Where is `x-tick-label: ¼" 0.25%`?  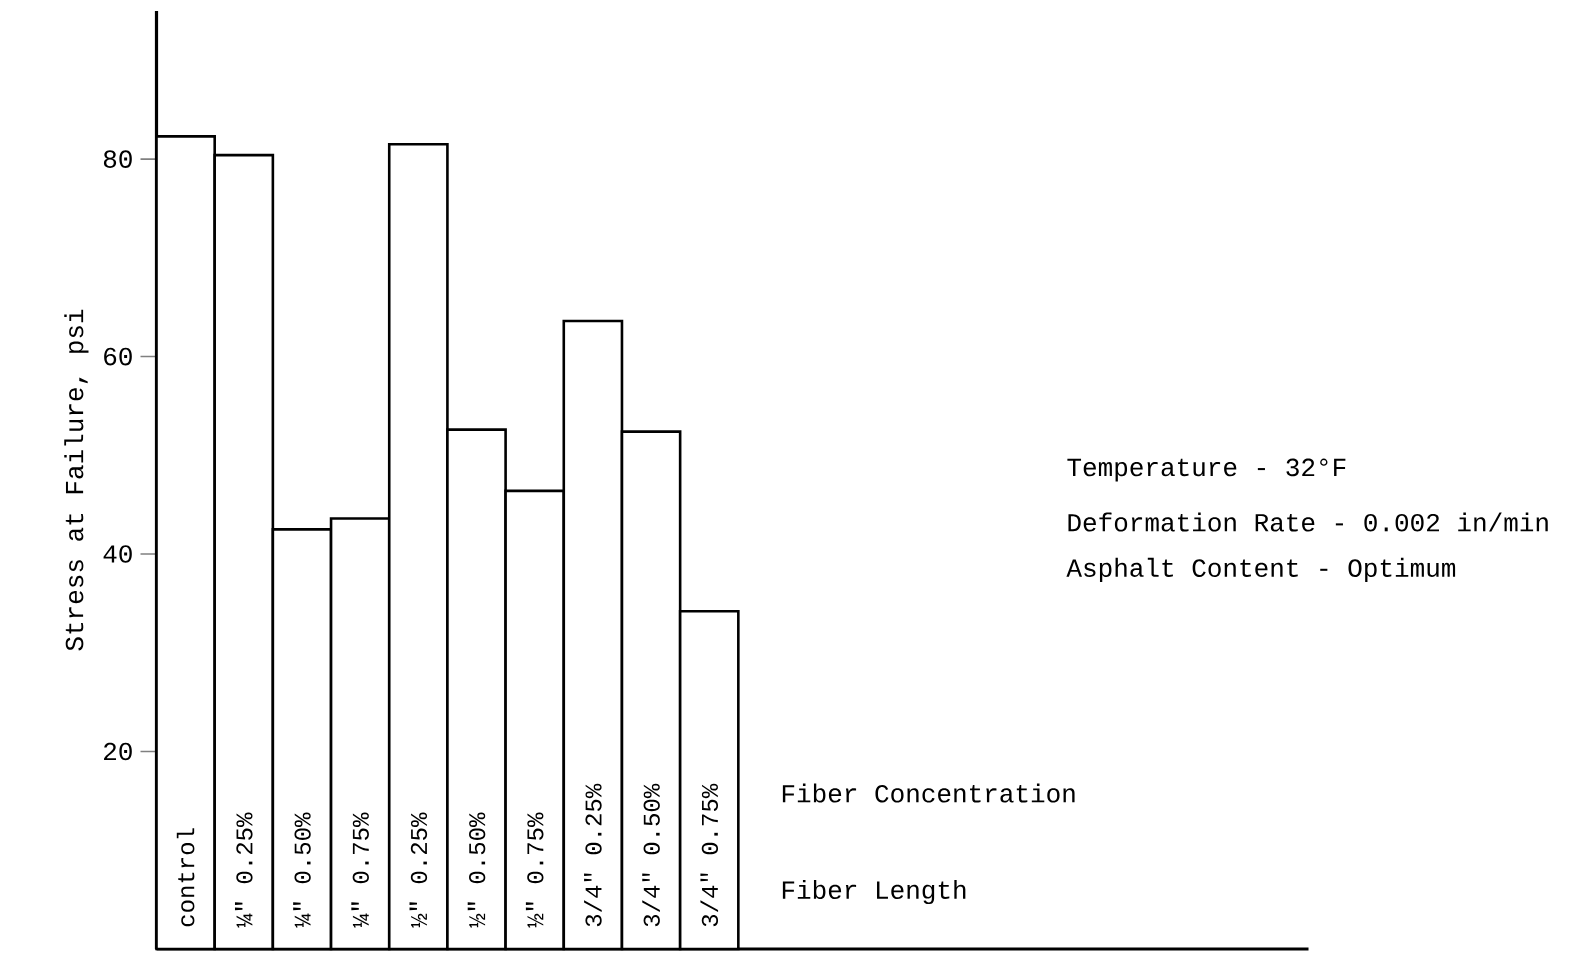
x-tick-label: ¼" 0.25% is located at coordinates (243, 870).